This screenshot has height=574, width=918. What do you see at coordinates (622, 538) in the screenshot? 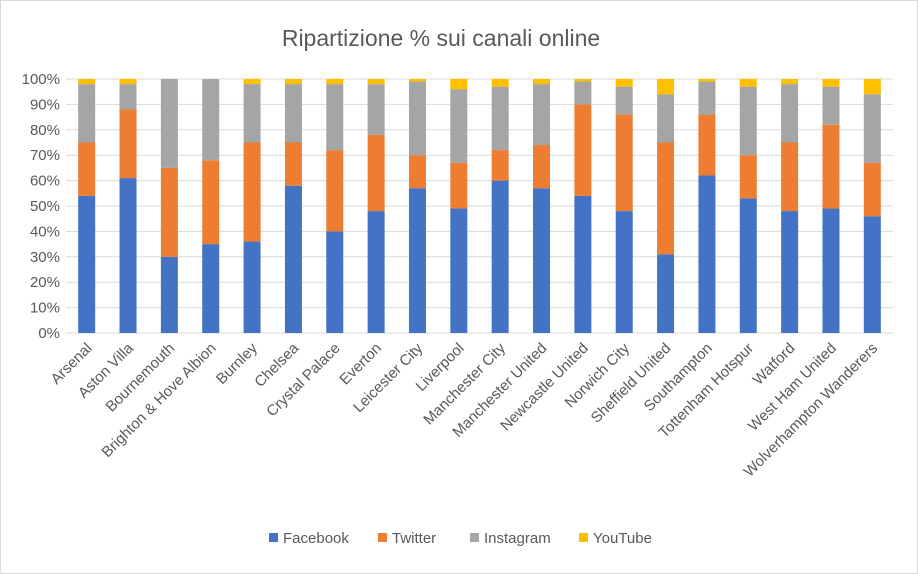
I see `legend-label: YouTube` at bounding box center [622, 538].